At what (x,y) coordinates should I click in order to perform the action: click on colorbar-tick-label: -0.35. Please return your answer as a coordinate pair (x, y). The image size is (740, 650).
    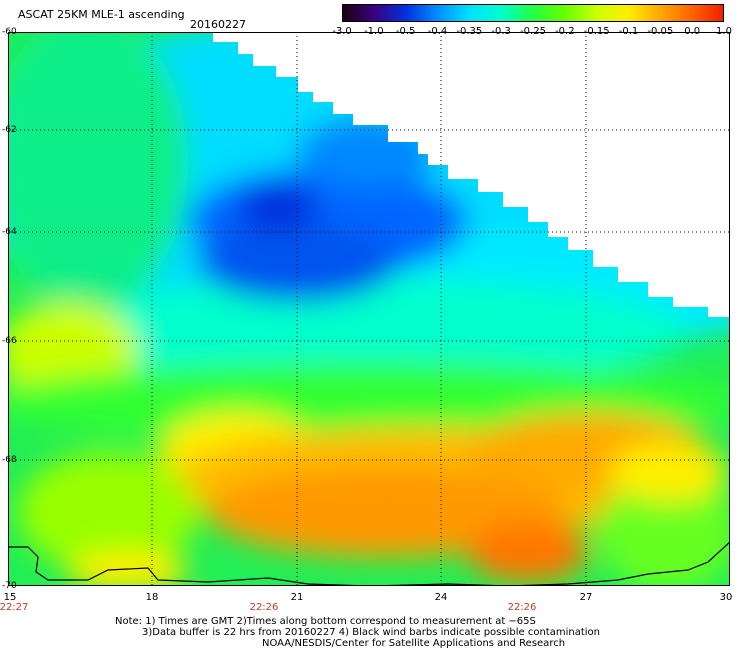
    Looking at the image, I should click on (469, 31).